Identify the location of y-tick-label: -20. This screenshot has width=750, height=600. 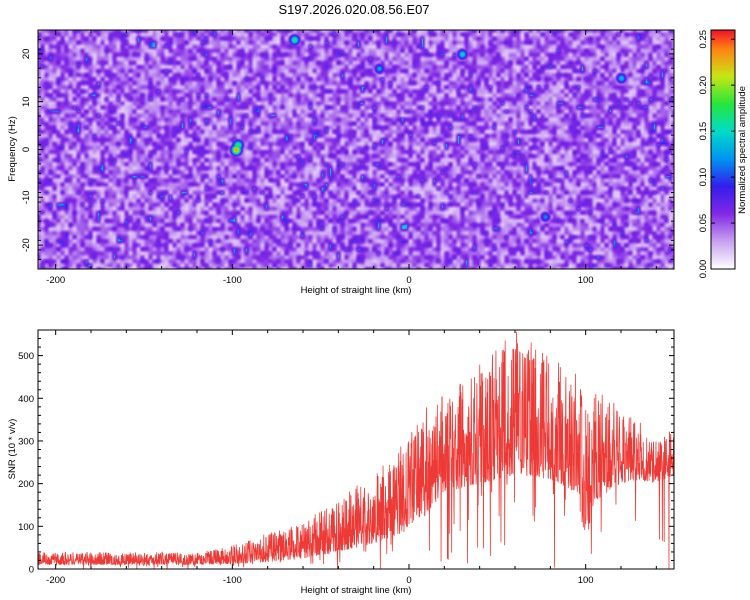
(26, 245).